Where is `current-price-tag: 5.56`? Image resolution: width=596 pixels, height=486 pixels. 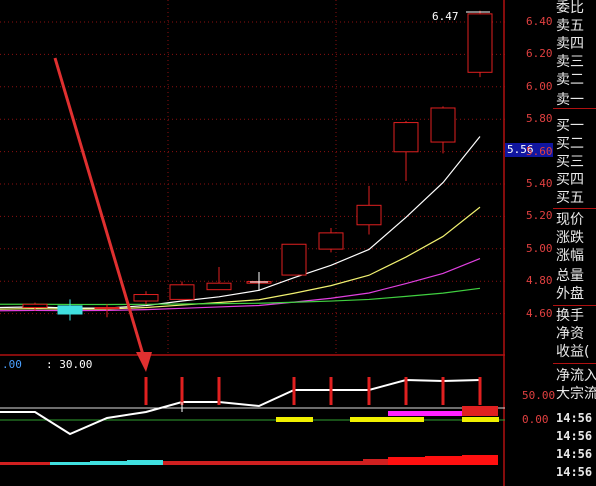
current-price-tag: 5.56 is located at coordinates (529, 150).